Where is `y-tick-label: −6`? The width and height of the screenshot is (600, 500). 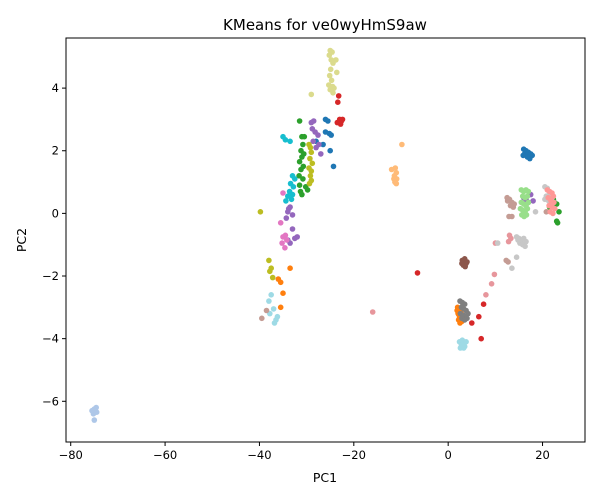 y-tick-label: −6 is located at coordinates (50, 401).